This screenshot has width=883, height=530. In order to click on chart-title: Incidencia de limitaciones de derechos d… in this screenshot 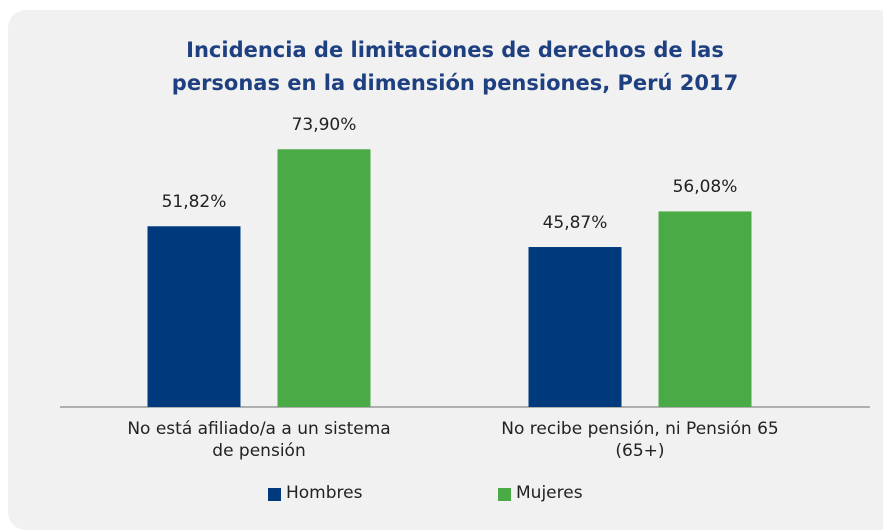, I will do `click(455, 66)`.